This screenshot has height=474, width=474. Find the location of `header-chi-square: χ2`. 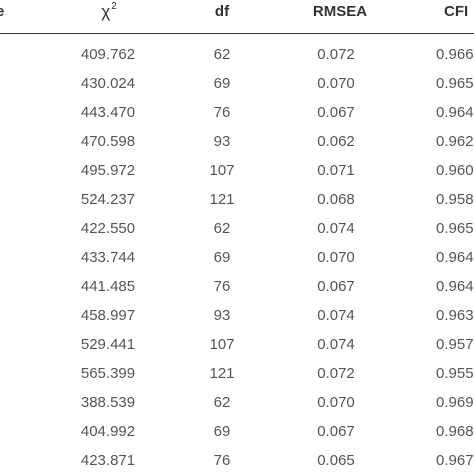

header-chi-square: χ2 is located at coordinates (109, 11).